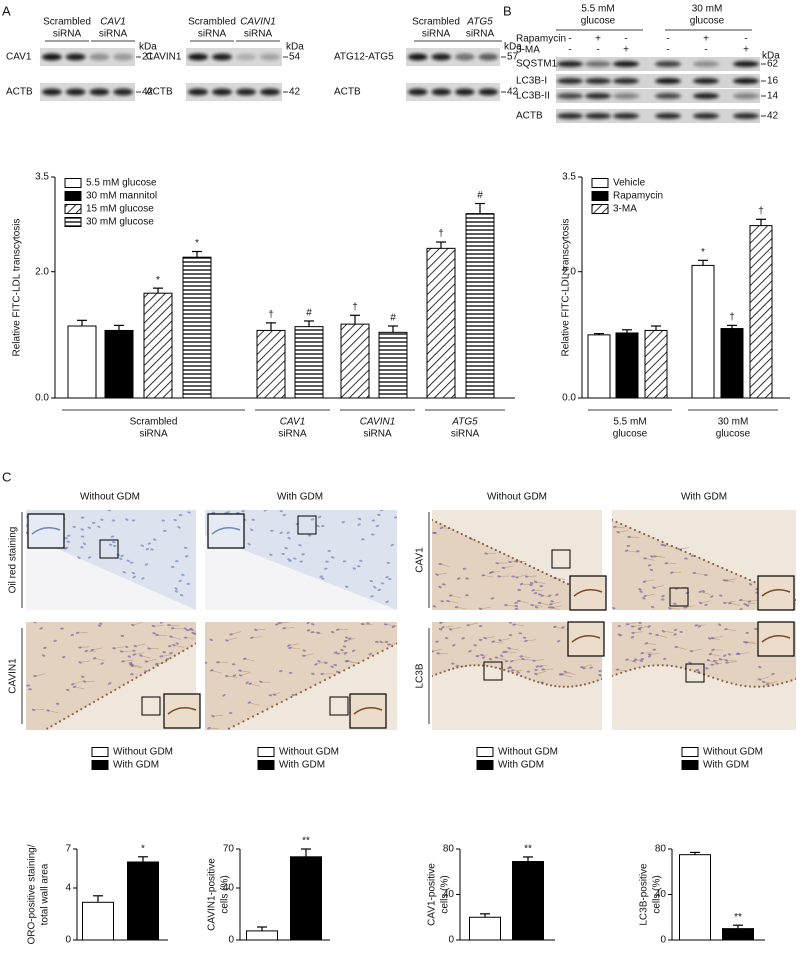 This screenshot has width=800, height=963. I want to click on treatment-sign: -, so click(569, 39).